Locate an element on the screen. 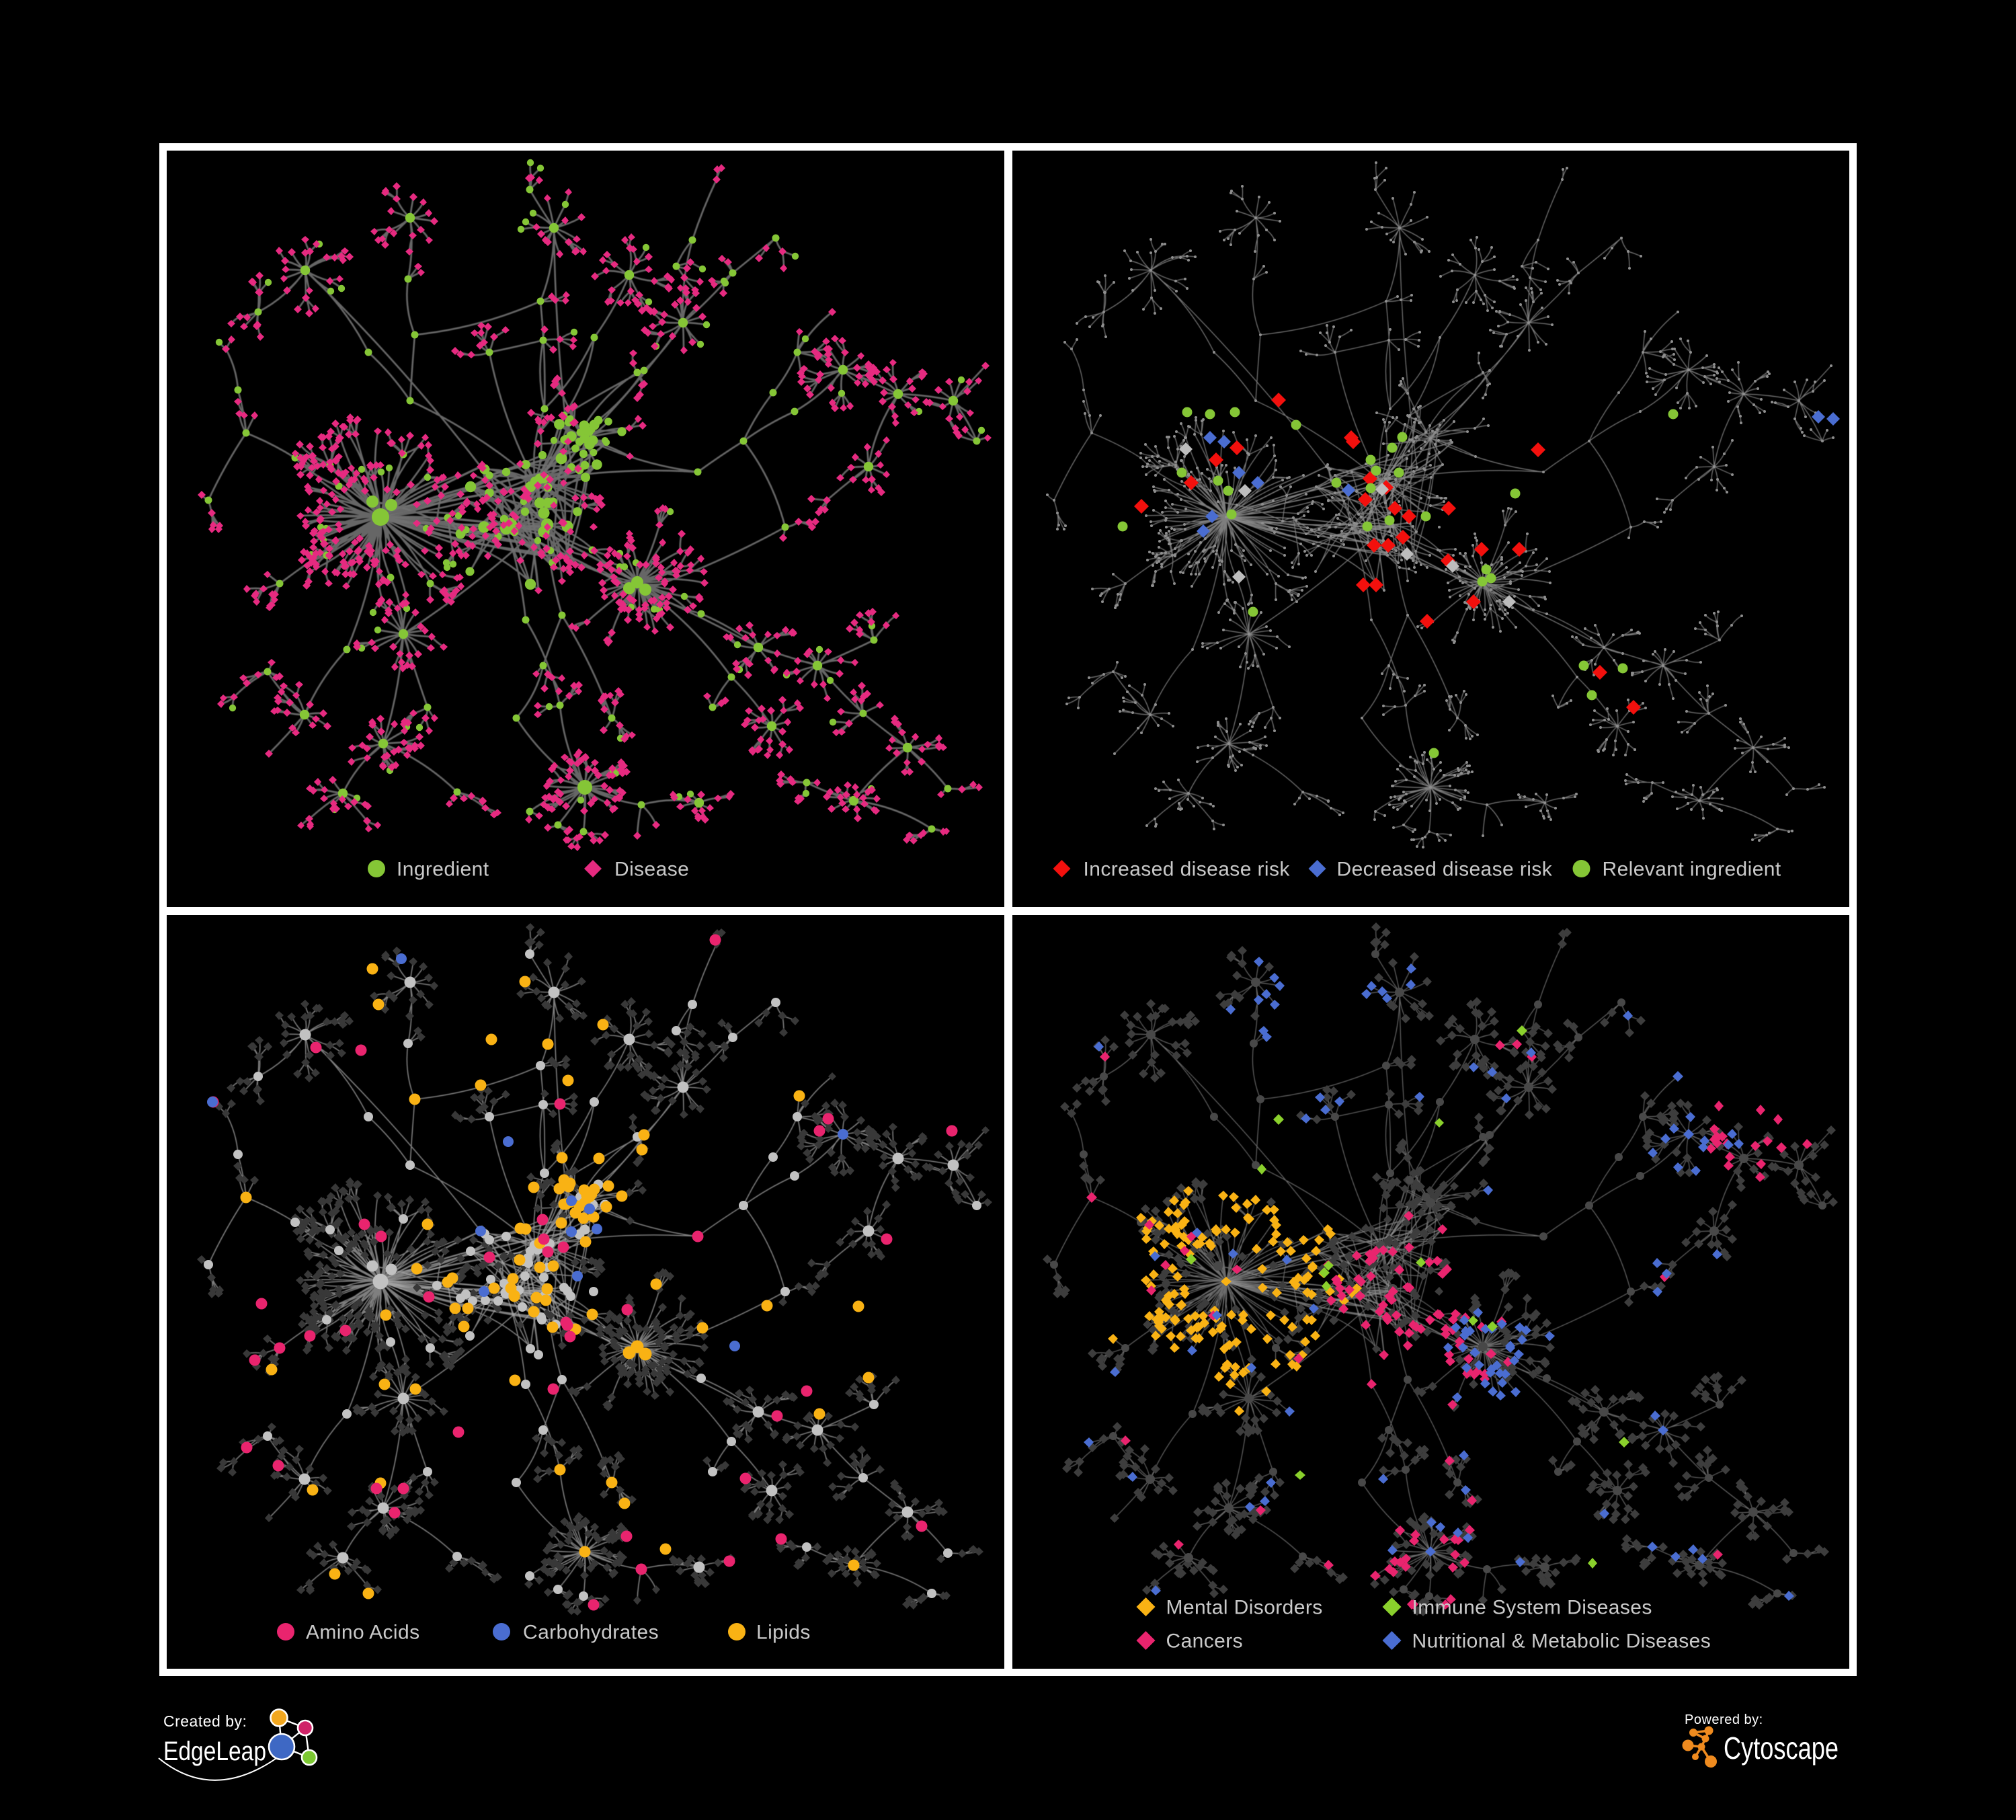  svg-text: Carbohydrates is located at coordinates (591, 1632).